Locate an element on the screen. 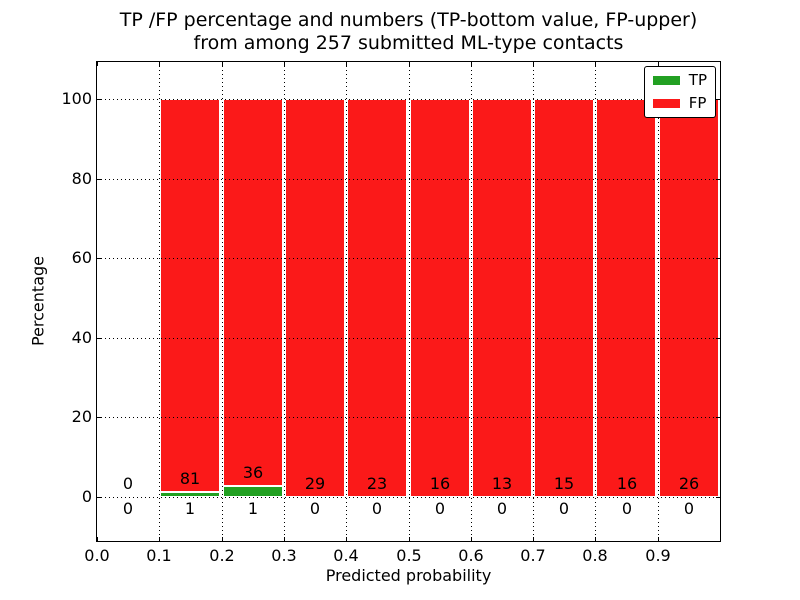  fp-legend-label: FP is located at coordinates (697, 103).